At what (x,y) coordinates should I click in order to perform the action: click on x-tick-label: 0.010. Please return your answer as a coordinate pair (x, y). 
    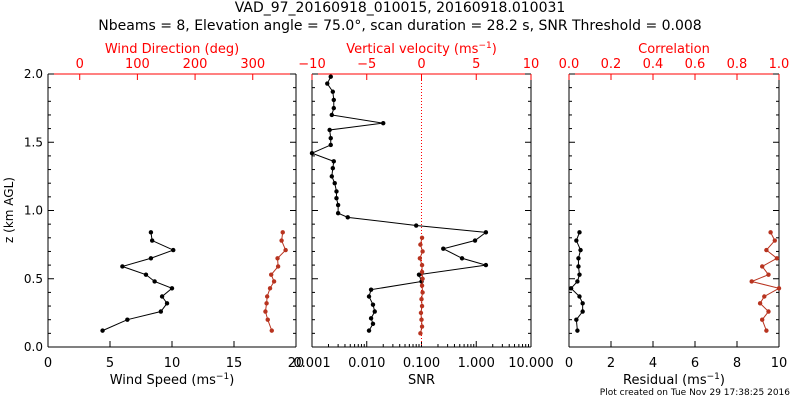
    Looking at the image, I should click on (366, 363).